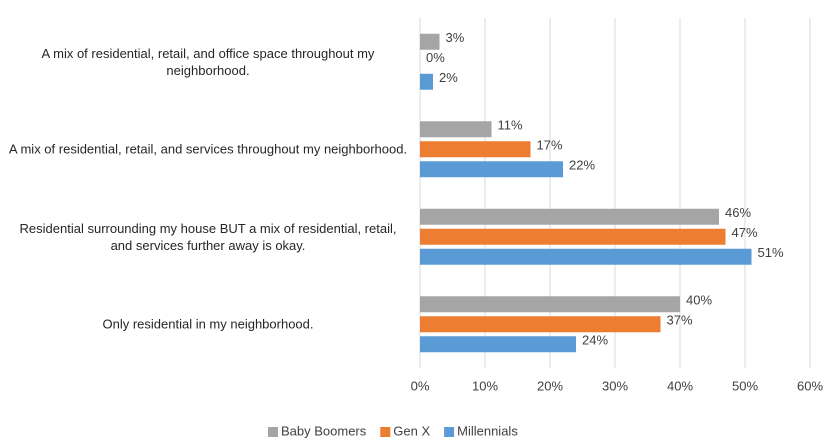 The width and height of the screenshot is (830, 440). Describe the element at coordinates (582, 165) in the screenshot. I see `data-label: 22%` at that location.